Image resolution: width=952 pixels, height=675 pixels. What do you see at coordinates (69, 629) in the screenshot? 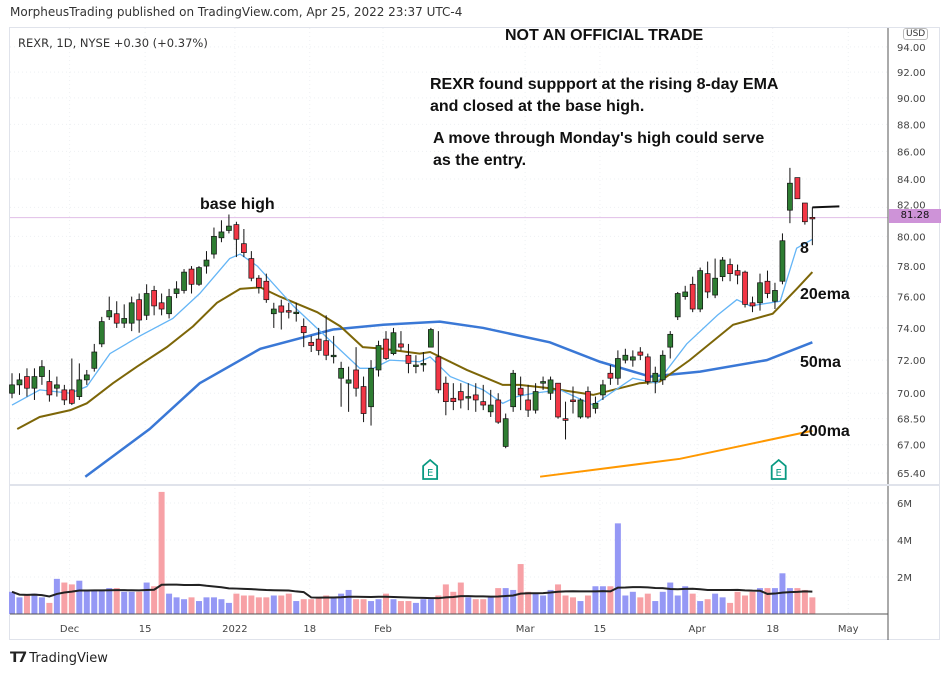
I see `x-tick-label: Dec` at bounding box center [69, 629].